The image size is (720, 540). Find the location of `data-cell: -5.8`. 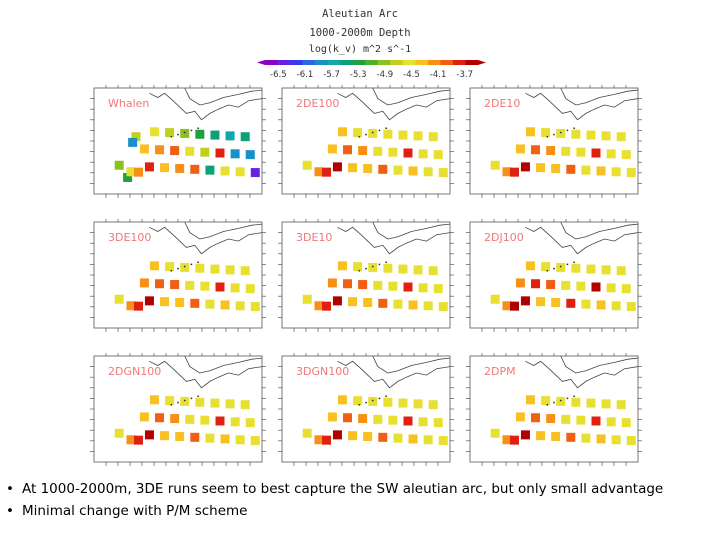

data-cell: -5.8 is located at coordinates (133, 142).